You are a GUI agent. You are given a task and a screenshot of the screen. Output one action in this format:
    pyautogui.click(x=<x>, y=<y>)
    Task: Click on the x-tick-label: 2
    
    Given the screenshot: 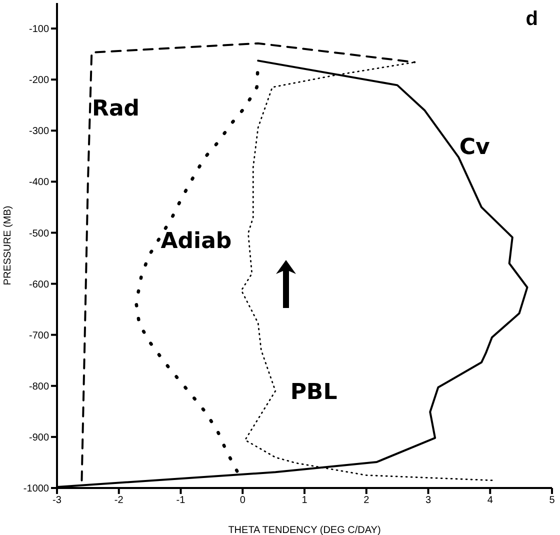 What is the action you would take?
    pyautogui.click(x=367, y=500)
    